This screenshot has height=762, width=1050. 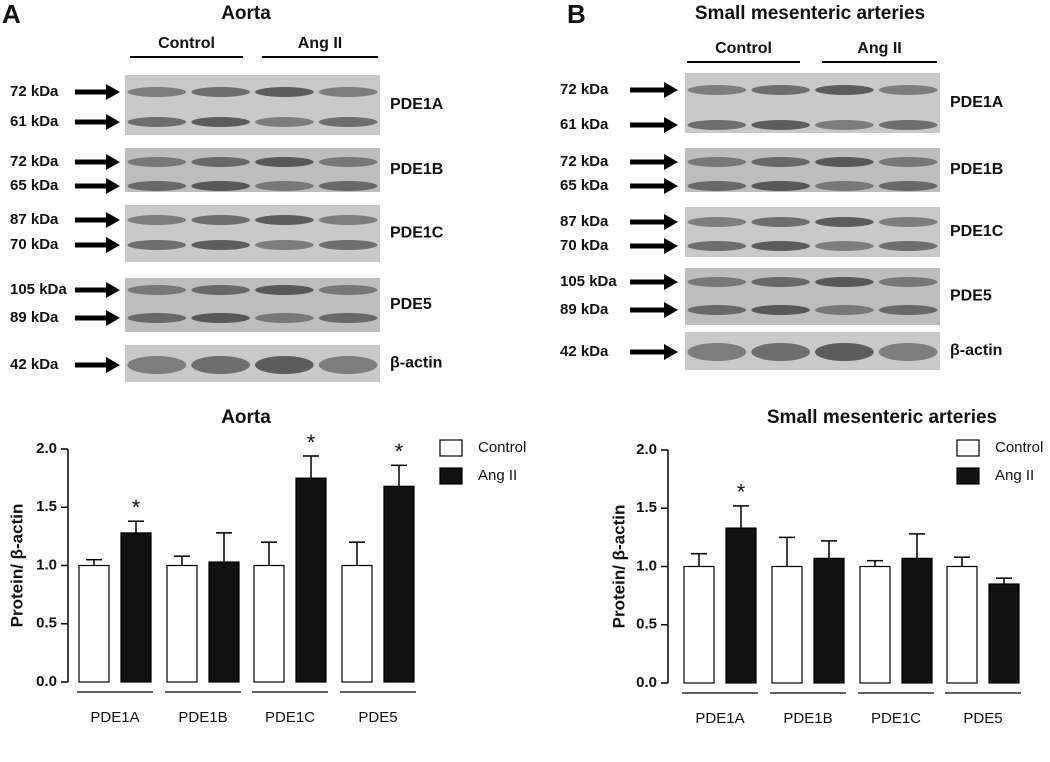 What do you see at coordinates (879, 48) in the screenshot?
I see `group-label: Ang II` at bounding box center [879, 48].